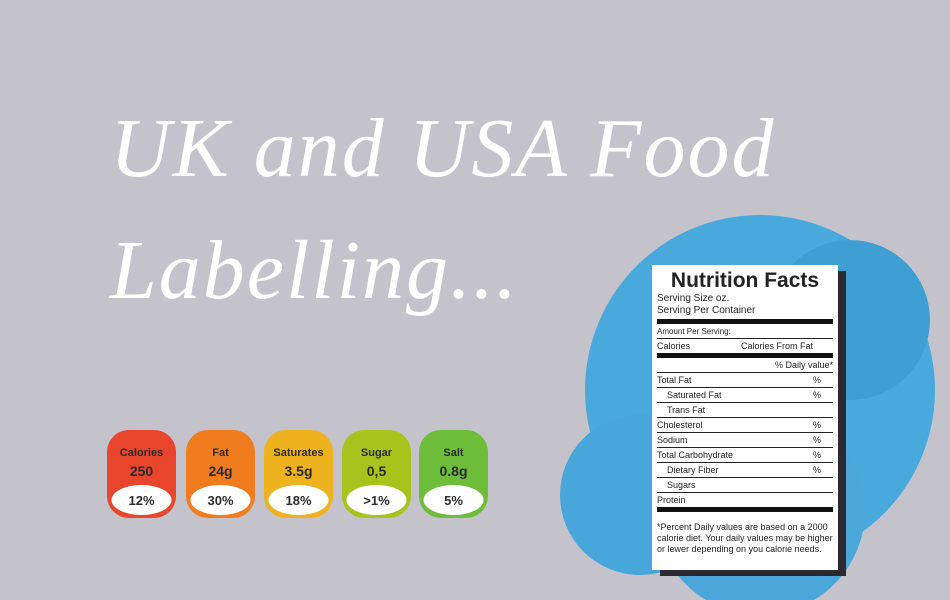 The height and width of the screenshot is (600, 950). Describe the element at coordinates (745, 470) in the screenshot. I see `nutrient-row: Dietary Fiber%` at that location.